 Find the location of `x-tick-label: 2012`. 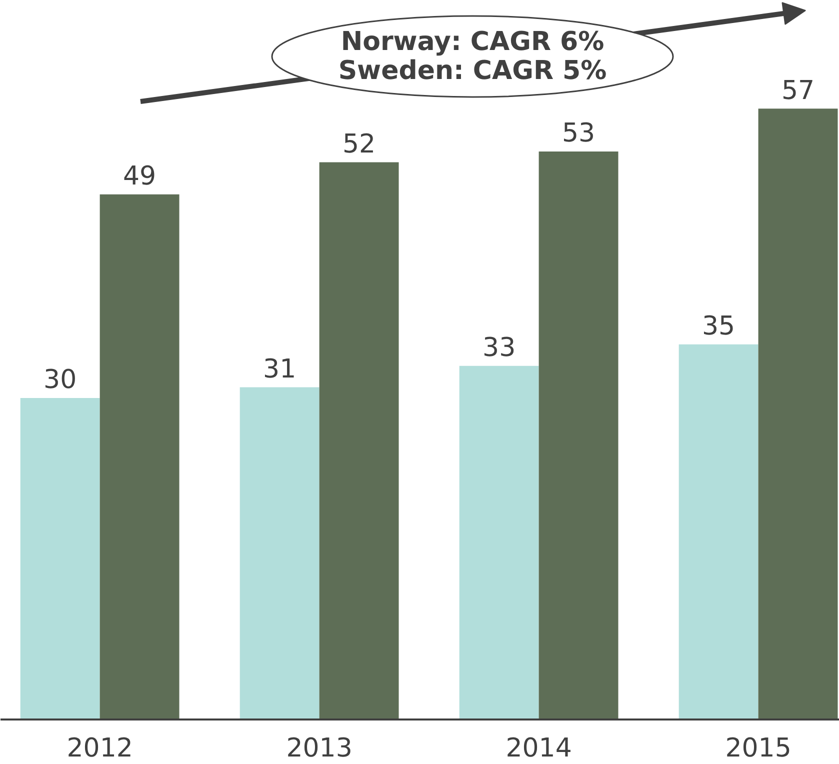

x-tick-label: 2012 is located at coordinates (99, 749).